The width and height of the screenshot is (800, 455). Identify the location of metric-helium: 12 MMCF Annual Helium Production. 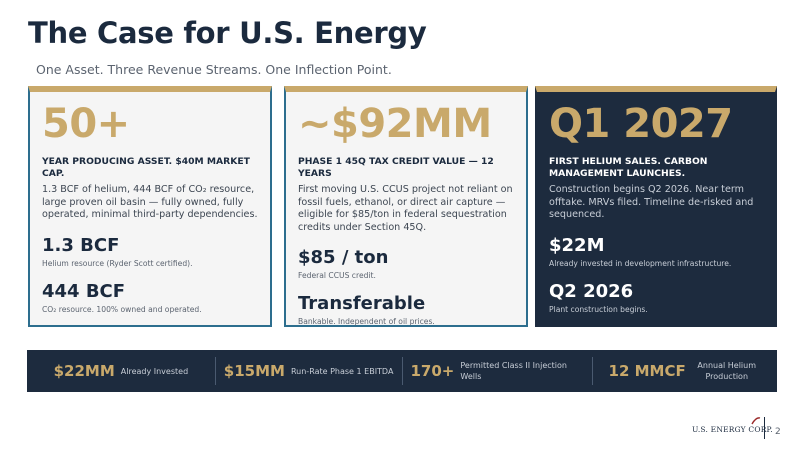
(685, 371).